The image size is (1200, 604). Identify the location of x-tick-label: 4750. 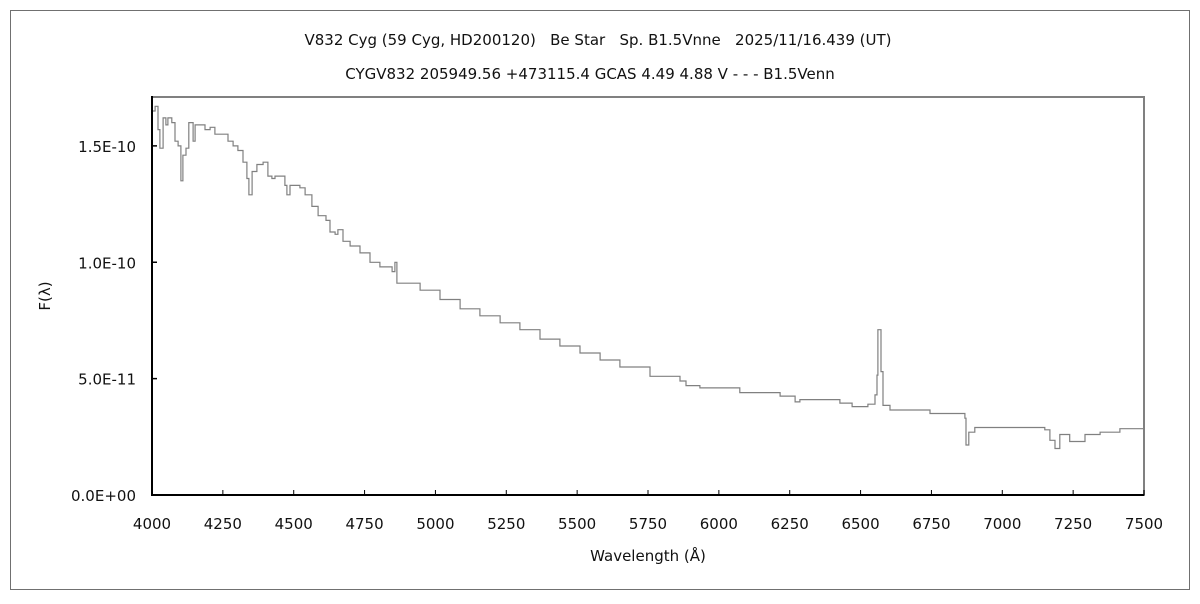
(364, 524).